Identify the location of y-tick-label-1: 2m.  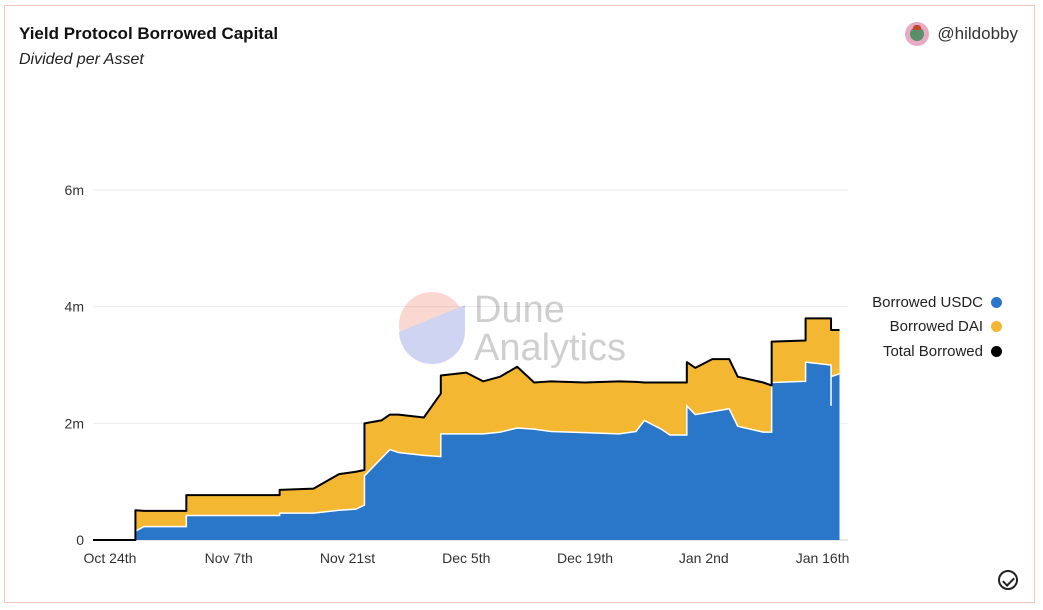
(74, 423).